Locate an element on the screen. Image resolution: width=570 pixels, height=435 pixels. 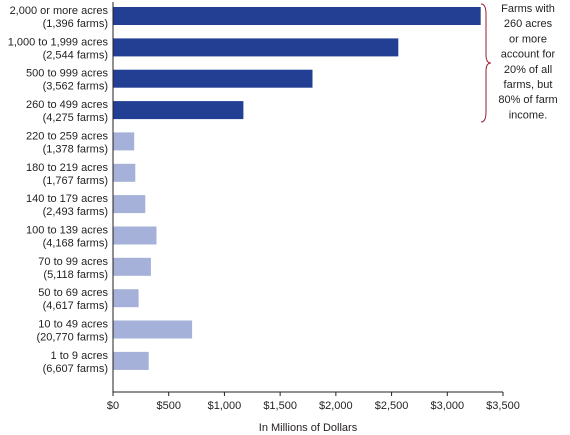
category-label: 50 to 69 acres is located at coordinates (73, 293).